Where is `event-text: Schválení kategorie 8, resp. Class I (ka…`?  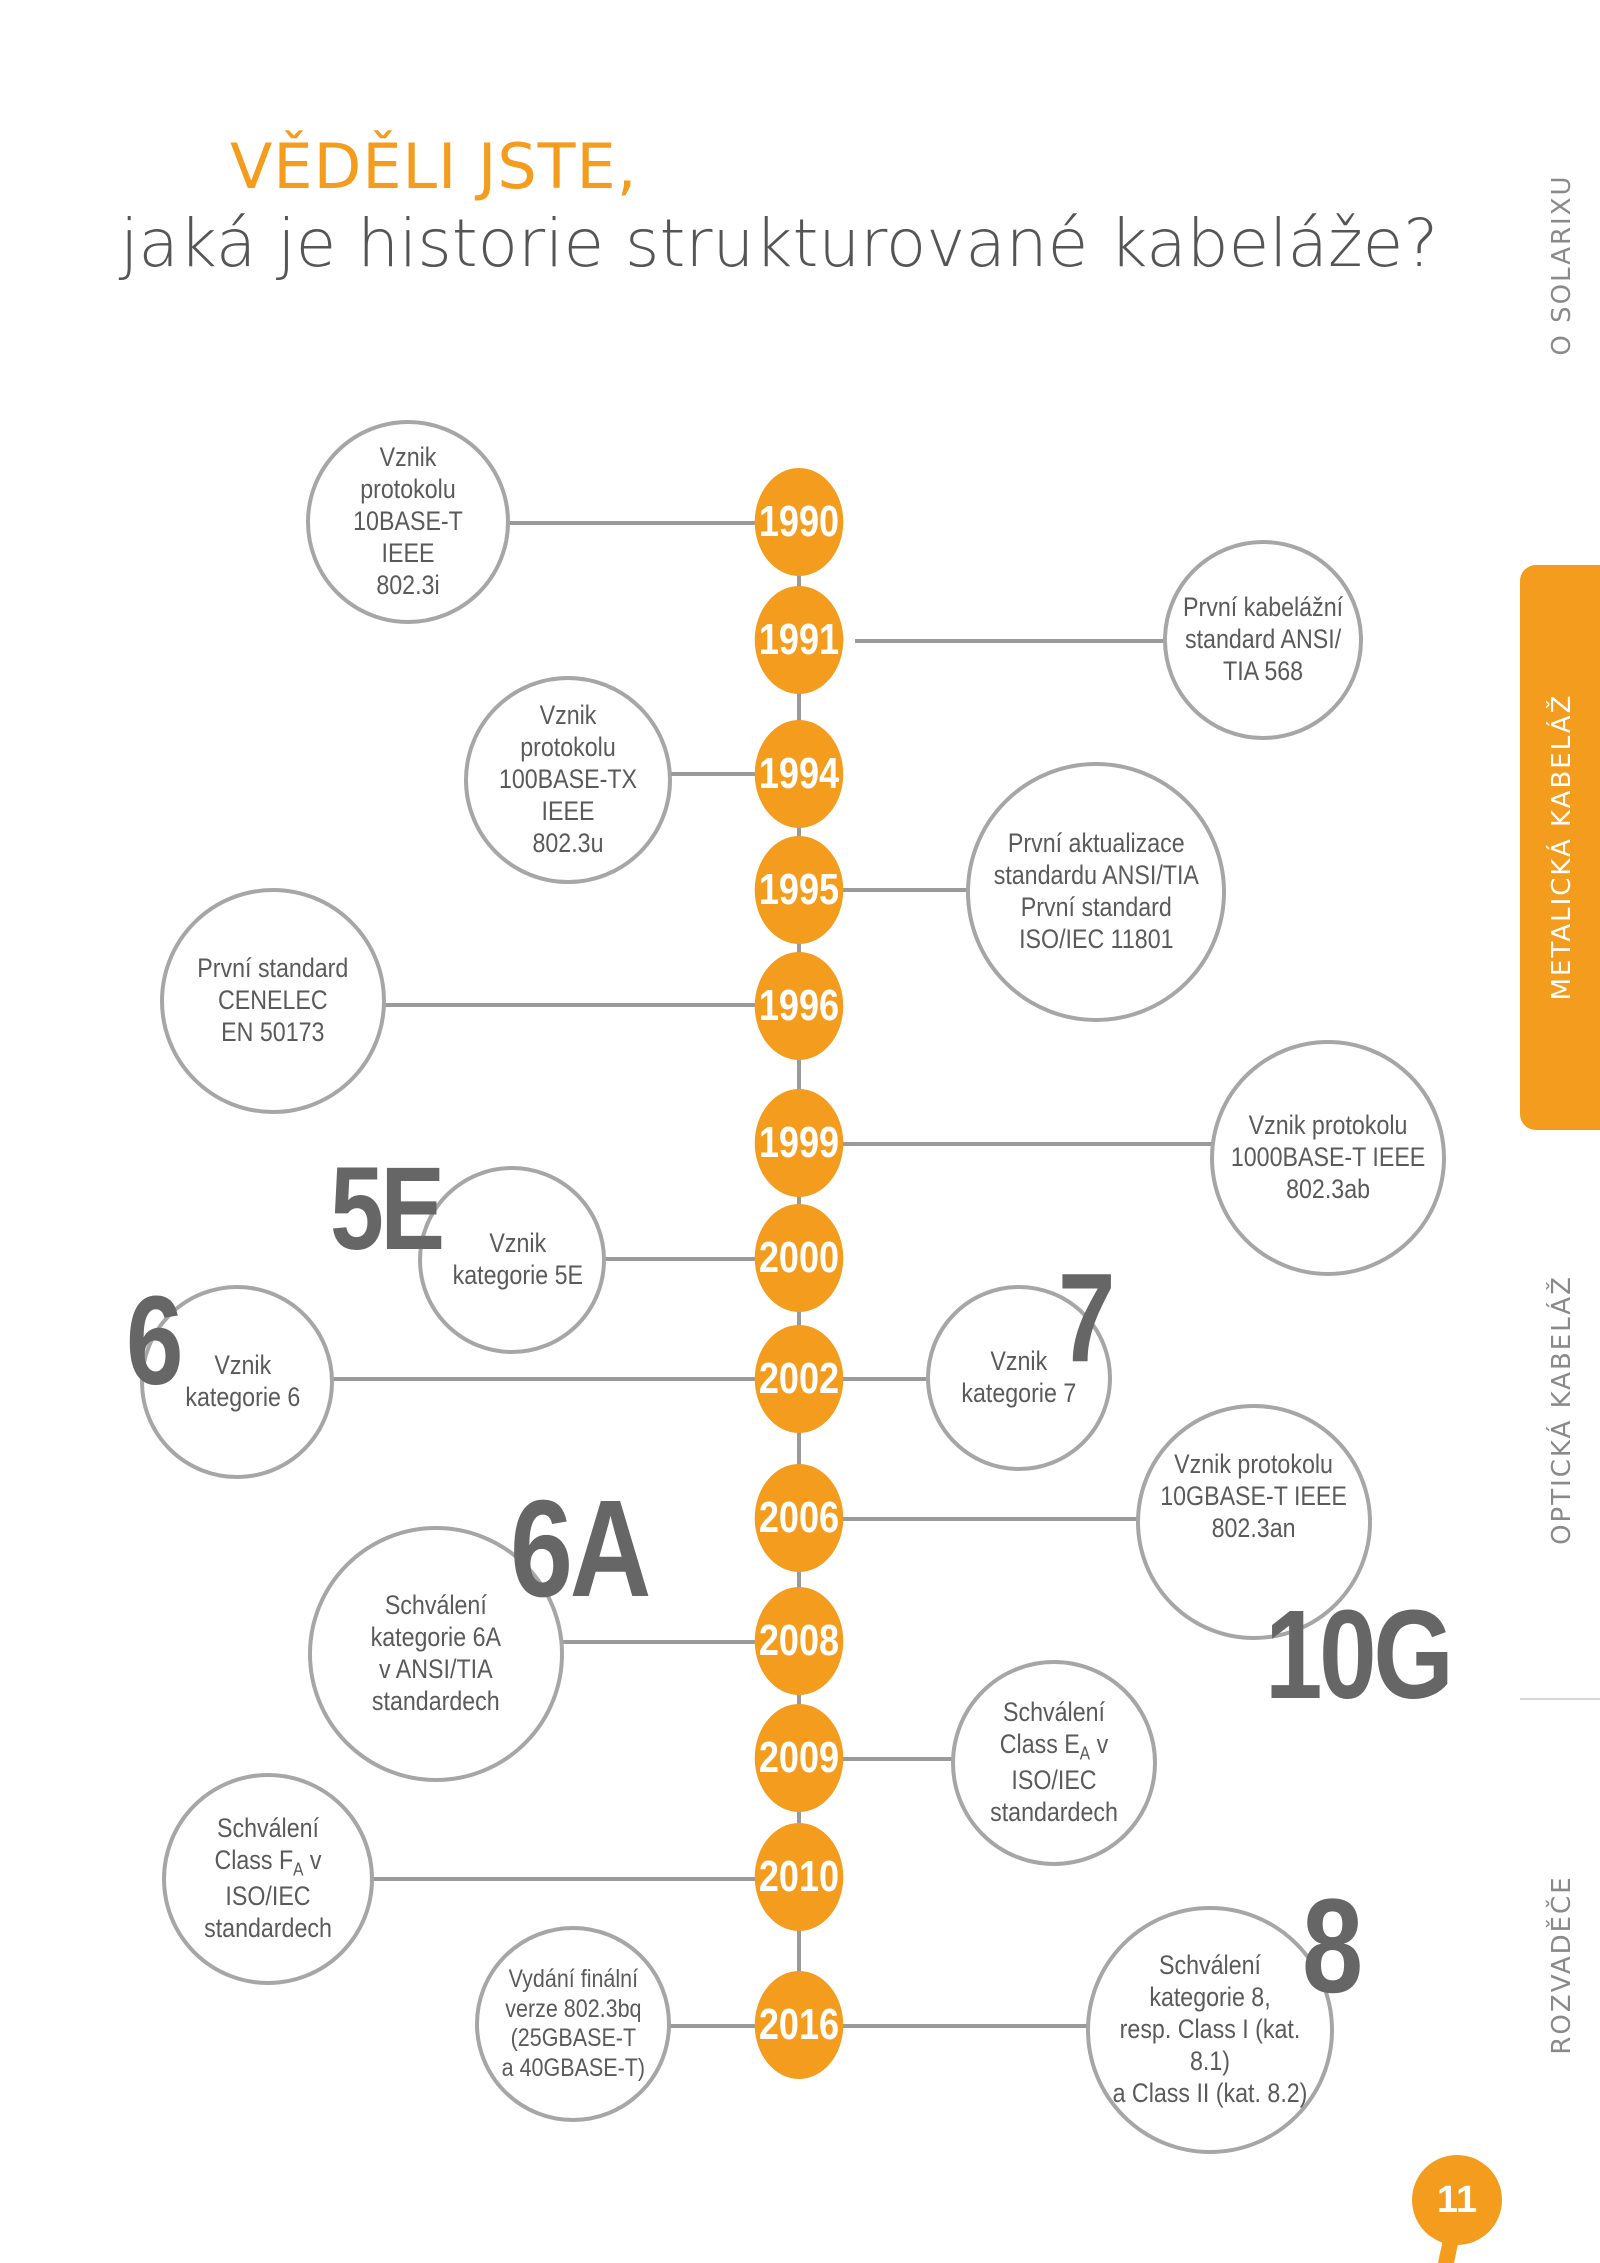
event-text: Schválení kategorie 8, resp. Class I (ka… is located at coordinates (1210, 2029).